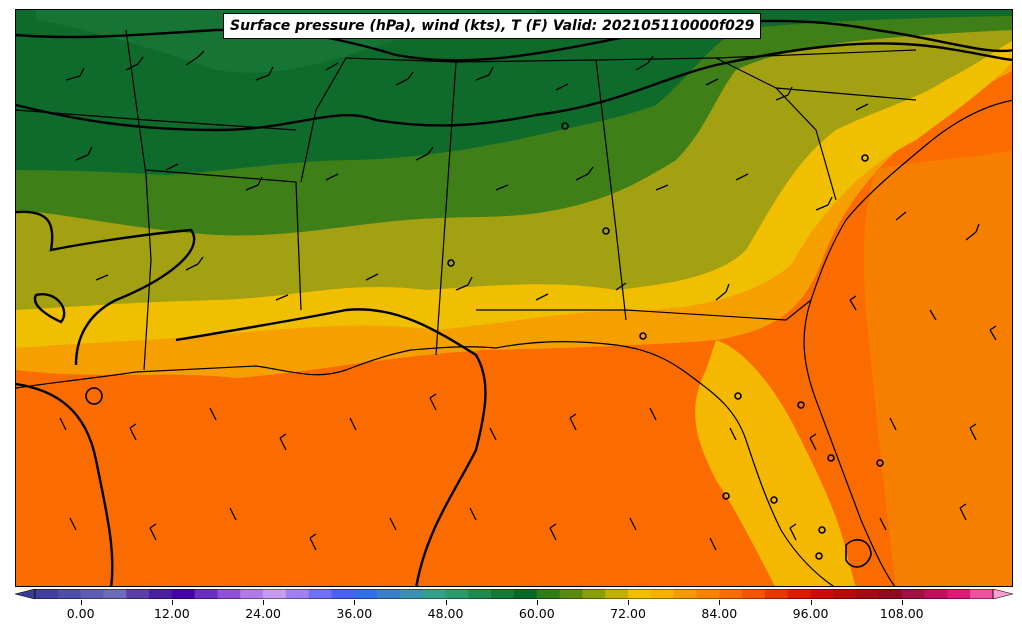 The width and height of the screenshot is (1022, 633). What do you see at coordinates (775, 463) in the screenshot?
I see `florida-yellow` at bounding box center [775, 463].